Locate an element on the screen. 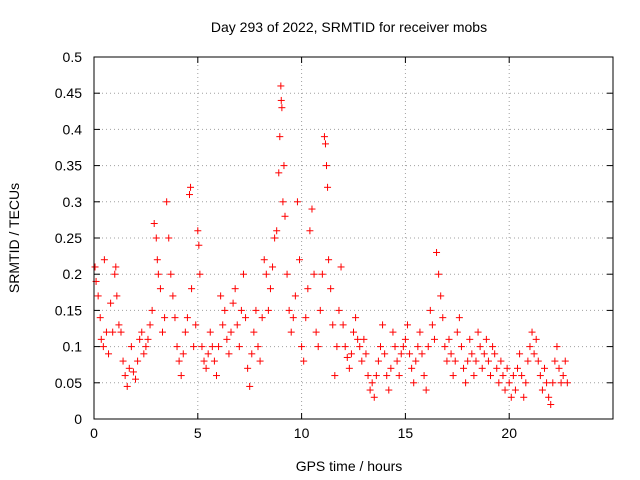 This screenshot has width=640, height=480. x-tick-label: 20 is located at coordinates (509, 433).